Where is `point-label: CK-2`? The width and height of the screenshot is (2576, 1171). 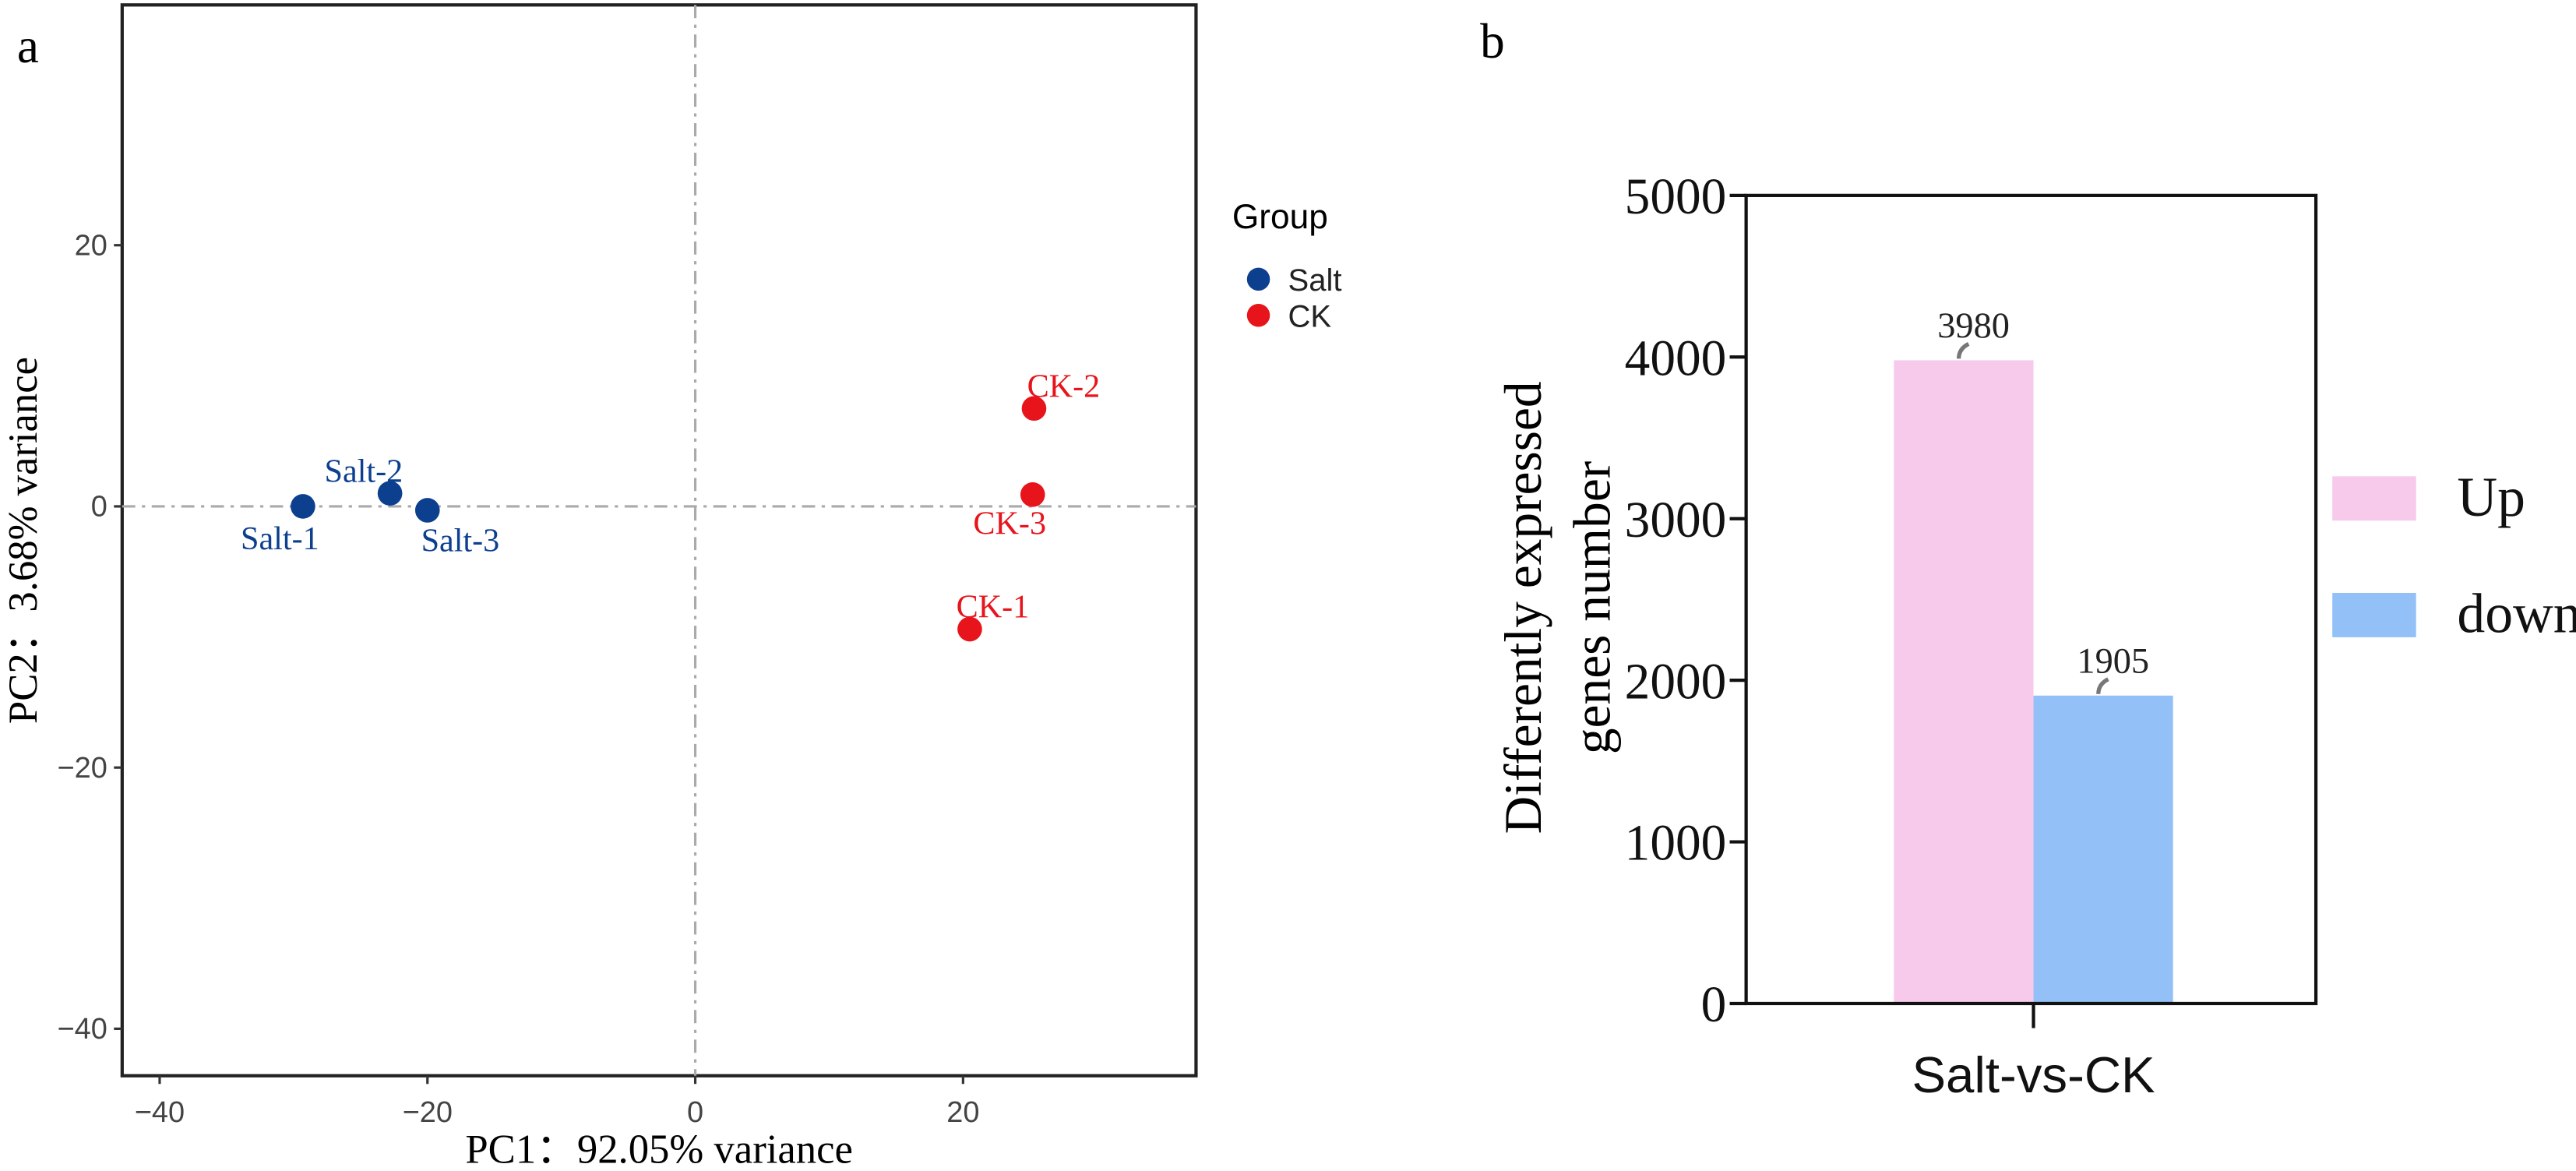
point-label: CK-2 is located at coordinates (1064, 386).